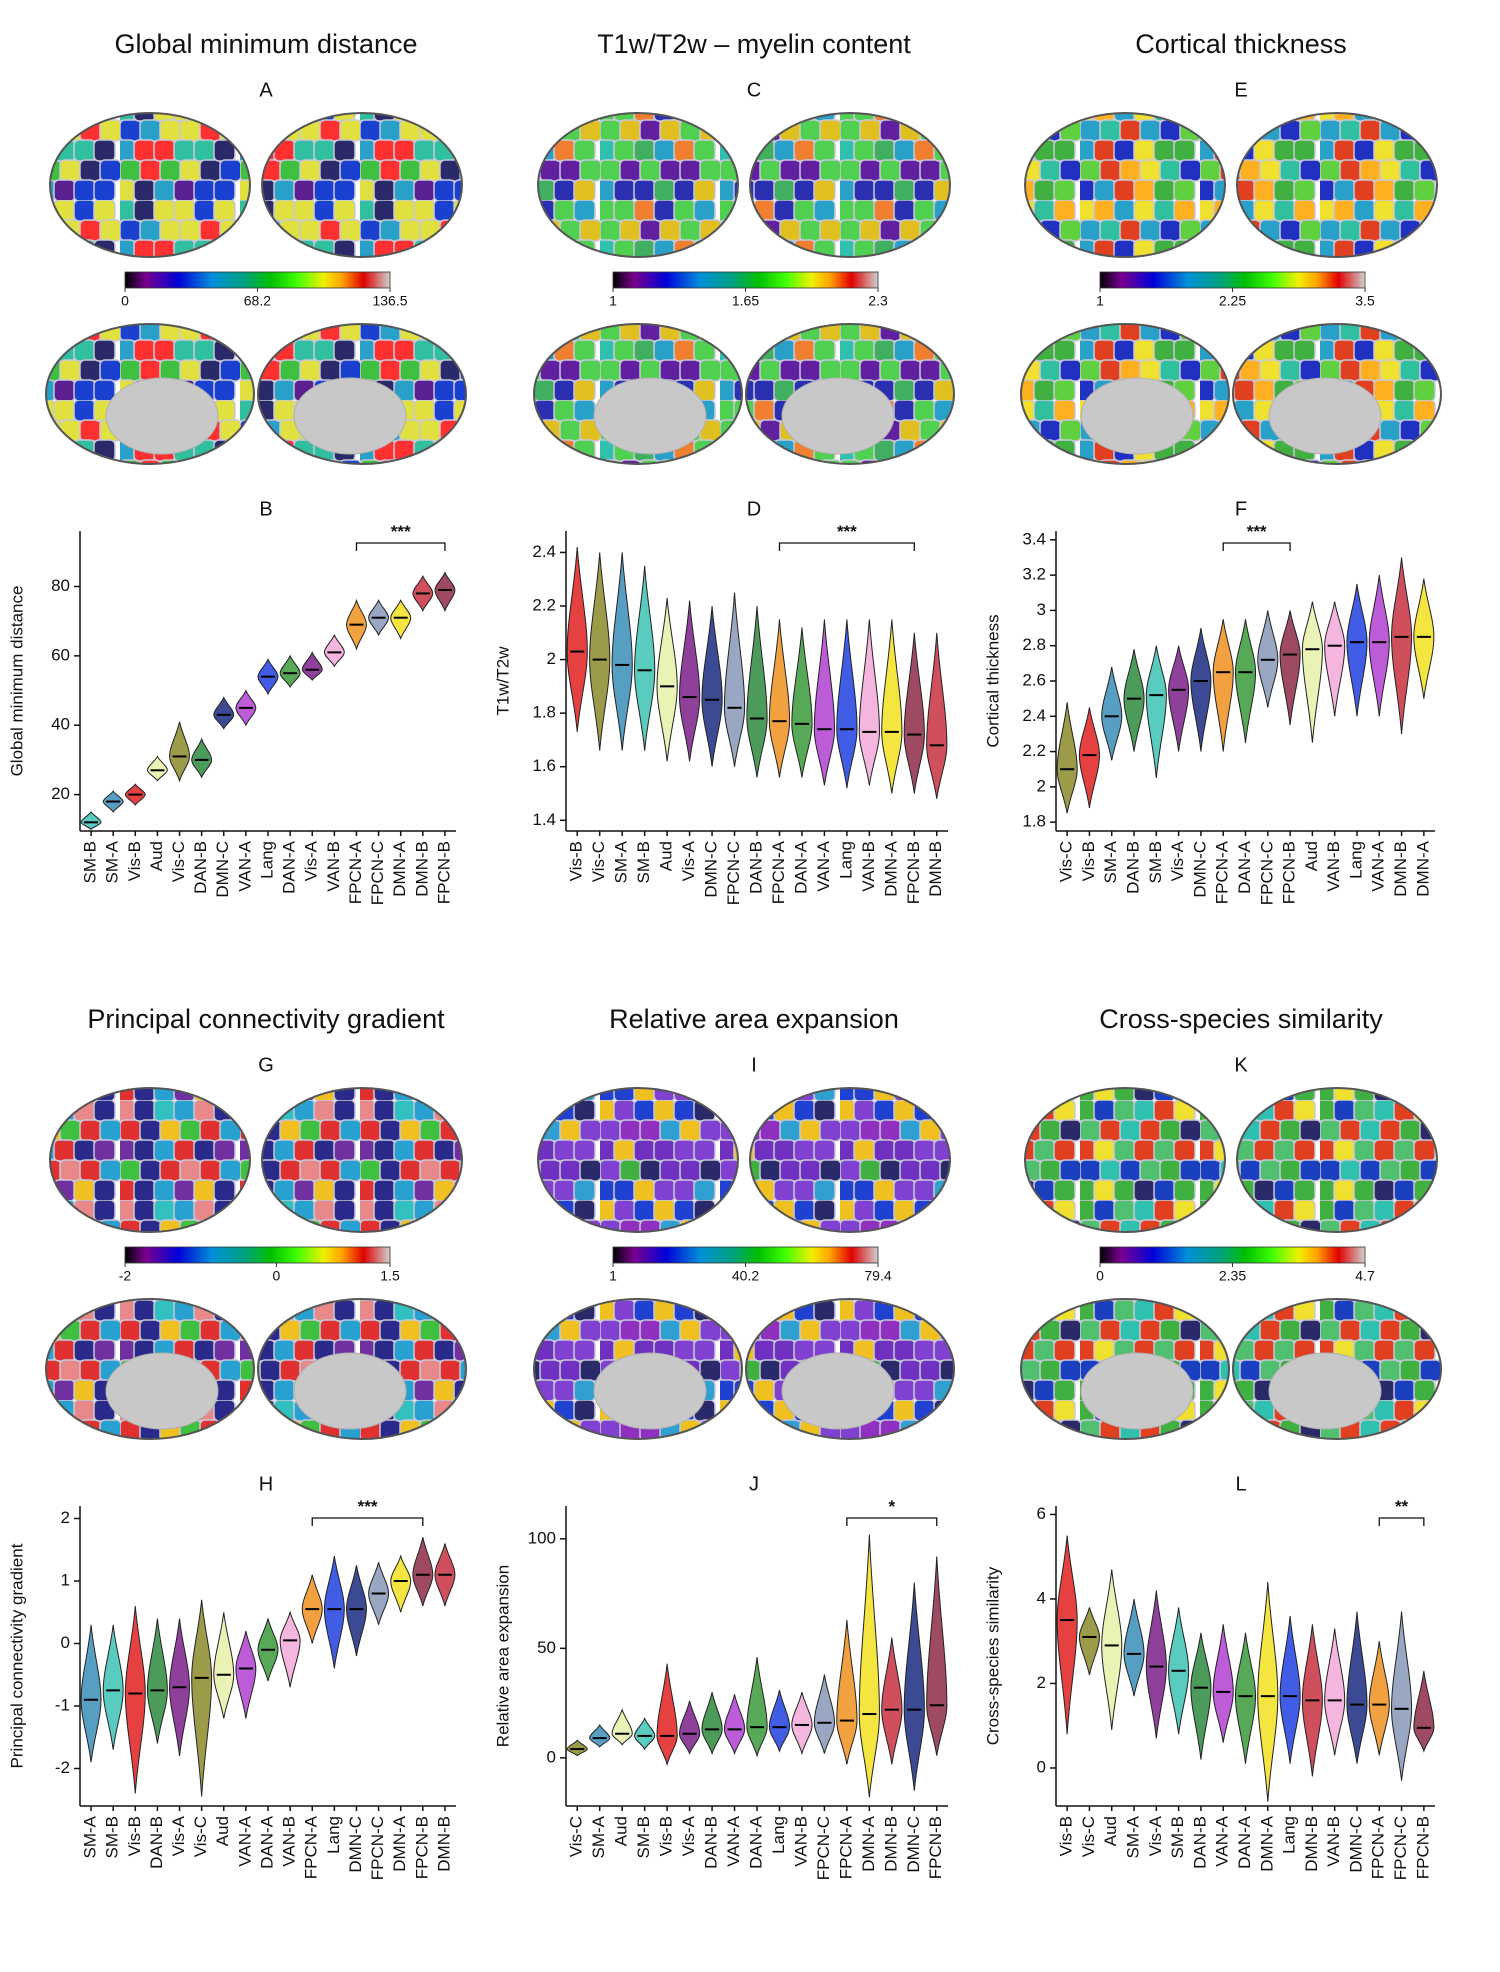 This screenshot has width=1500, height=1972. What do you see at coordinates (546, 1647) in the screenshot?
I see `y-tick-label: 50` at bounding box center [546, 1647].